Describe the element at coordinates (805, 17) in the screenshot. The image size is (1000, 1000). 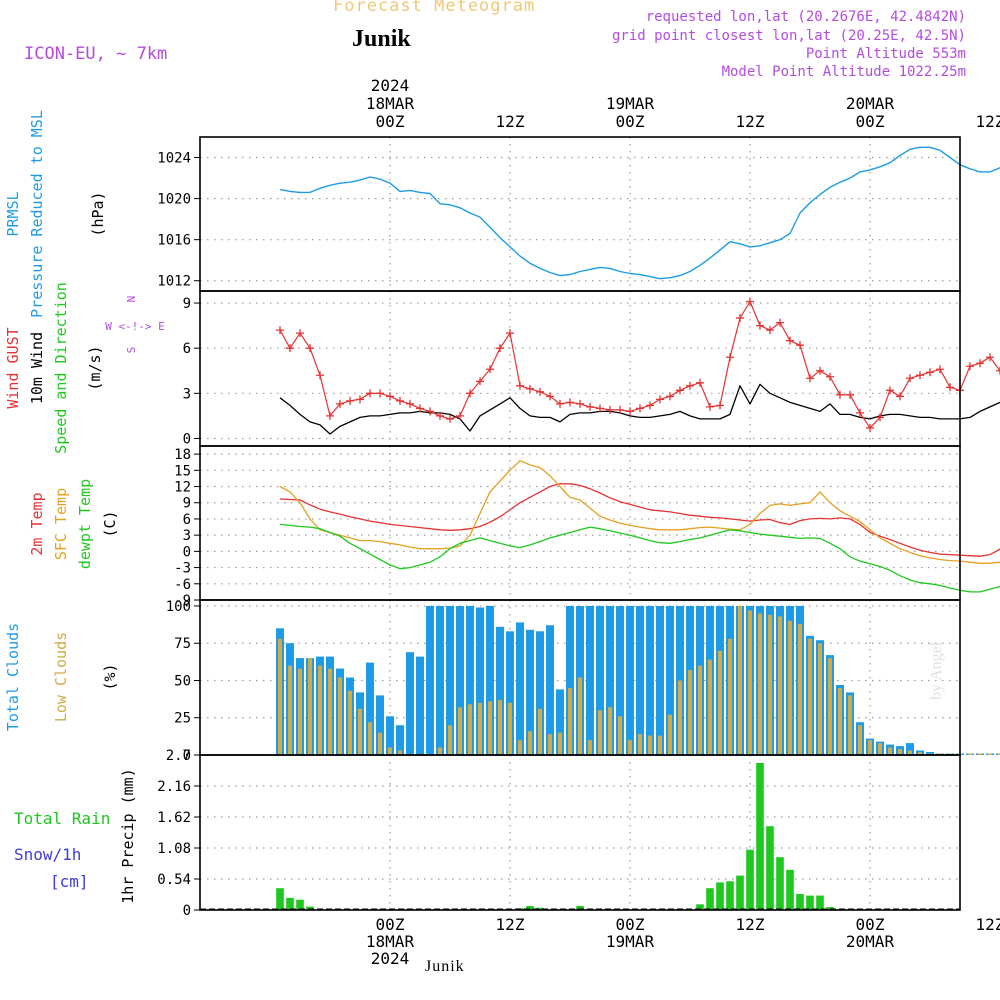
I see `requested-coords: requested lon,lat (20.2676E, 42.4842N)` at that location.